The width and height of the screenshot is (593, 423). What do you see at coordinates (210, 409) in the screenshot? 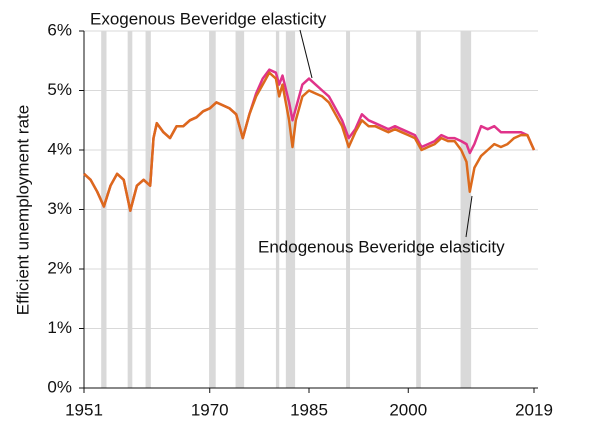
I see `x-tick-label: 1970` at bounding box center [210, 409].